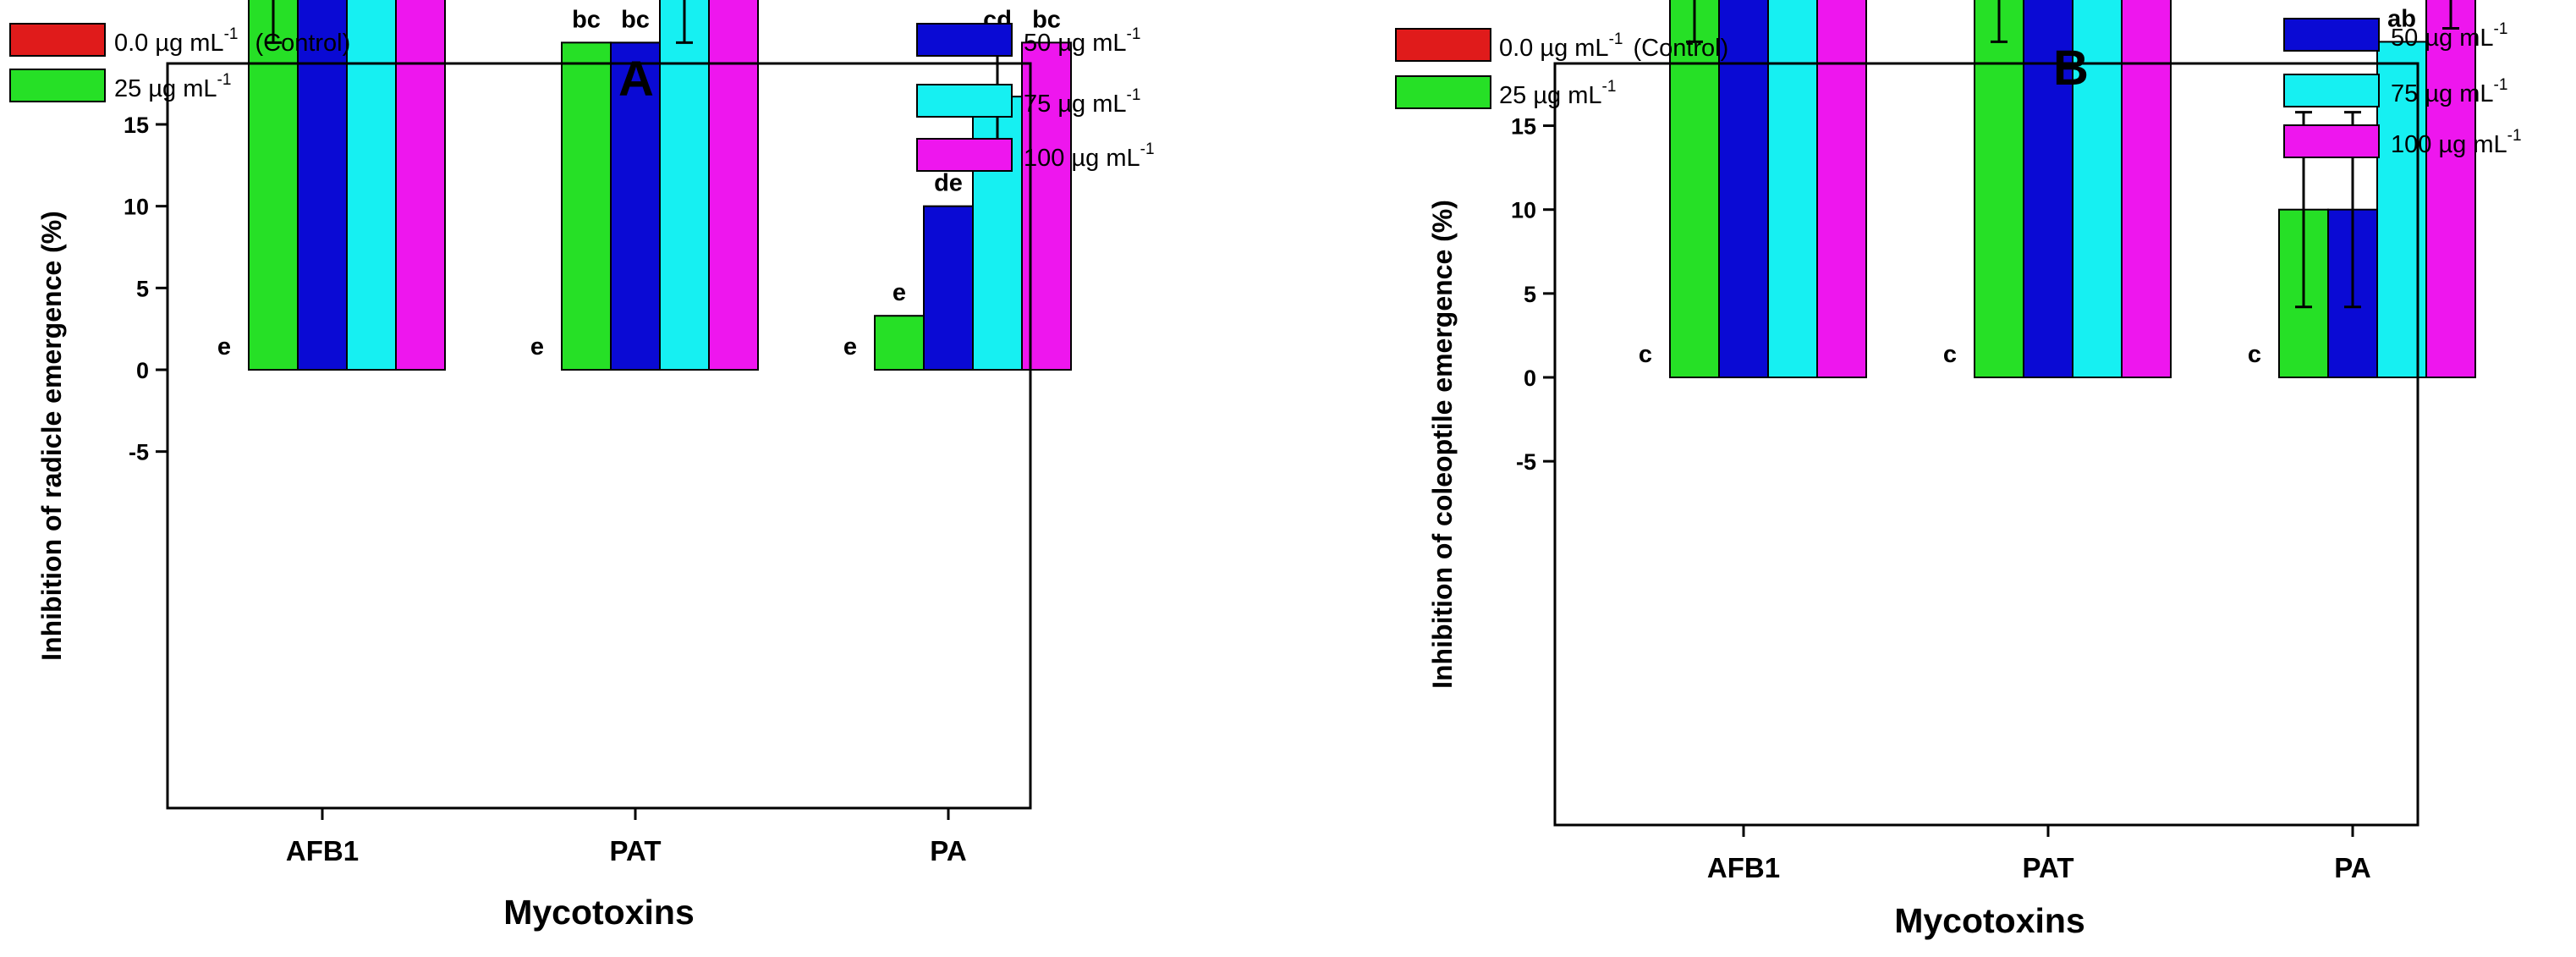 The height and width of the screenshot is (957, 2576). Describe the element at coordinates (1523, 210) in the screenshot. I see `panel-b-y-tick-label: 10` at that location.